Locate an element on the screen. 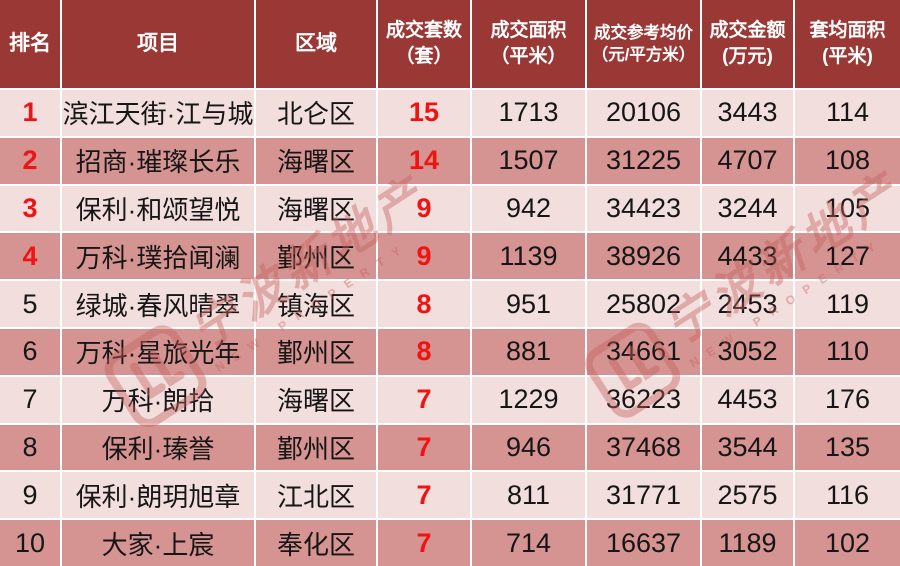 This screenshot has width=900, height=566. cell-district: 奉化区 is located at coordinates (316, 543).